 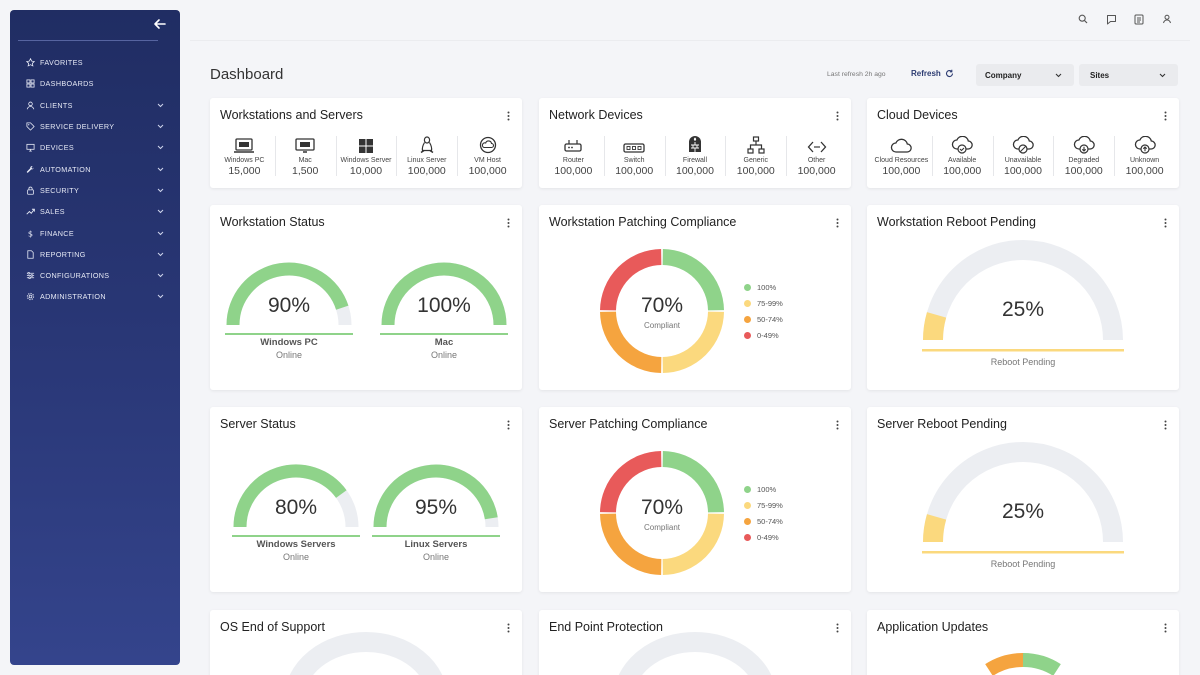 What do you see at coordinates (1083, 19) in the screenshot?
I see `search-icon` at bounding box center [1083, 19].